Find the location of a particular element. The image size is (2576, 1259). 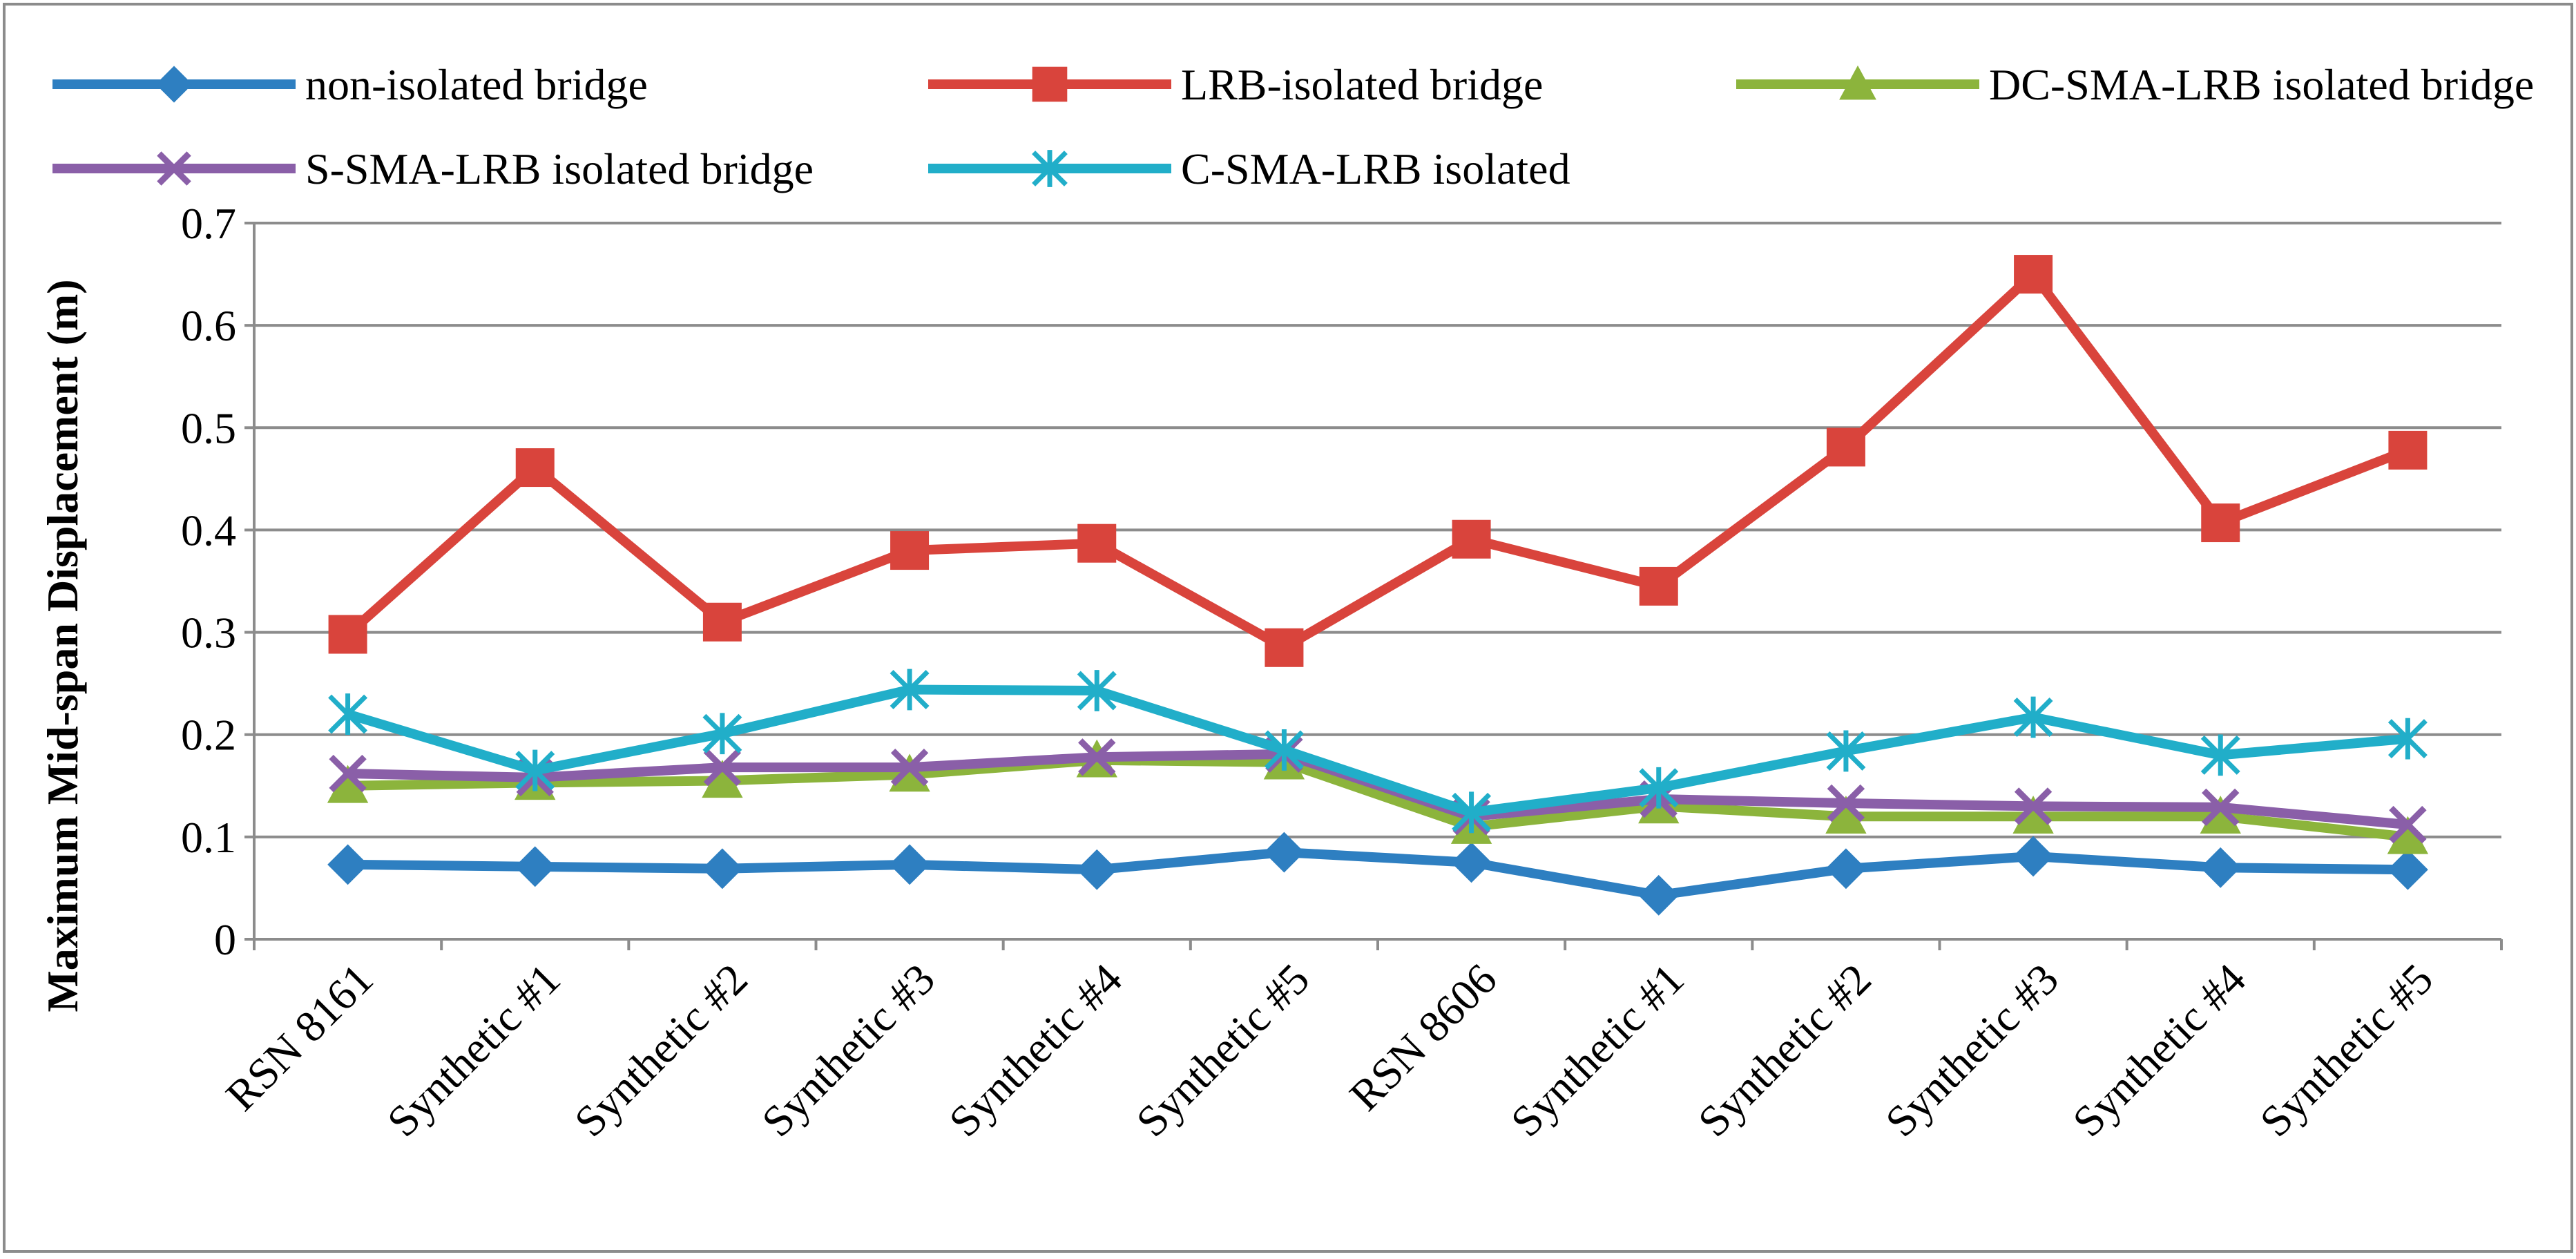

y-tick-label: 0.5 is located at coordinates (208, 427).